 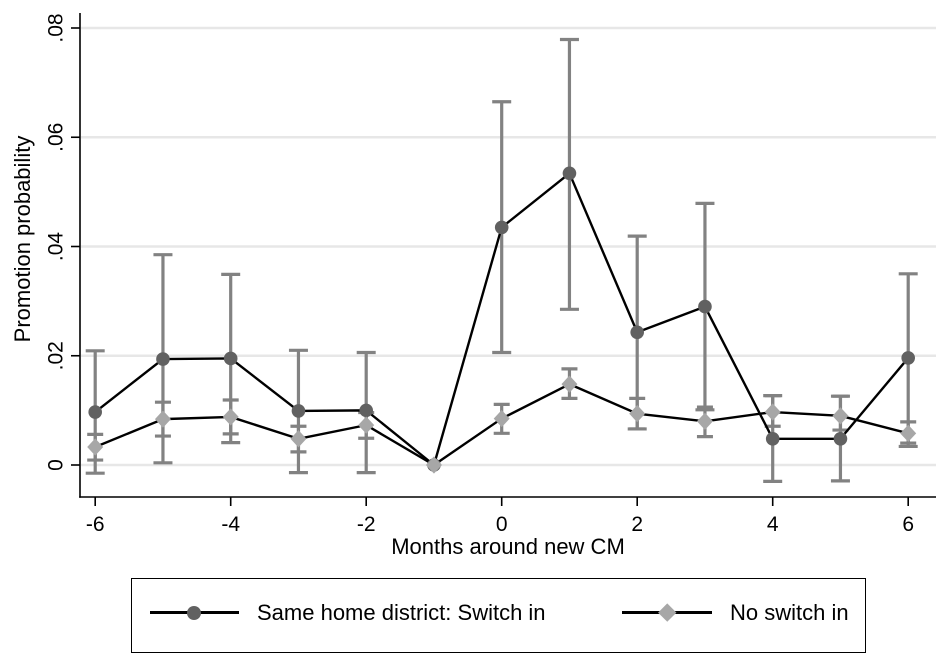 I want to click on y-tick-label: .06, so click(x=56, y=137).